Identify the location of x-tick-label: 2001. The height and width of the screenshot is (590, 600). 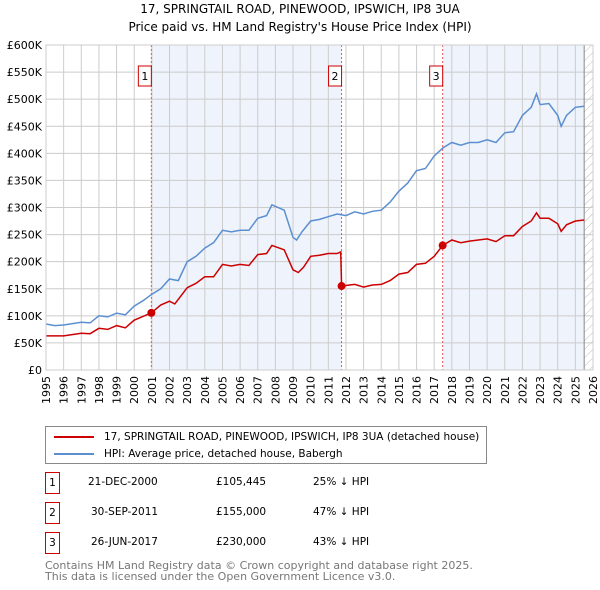
(152, 390).